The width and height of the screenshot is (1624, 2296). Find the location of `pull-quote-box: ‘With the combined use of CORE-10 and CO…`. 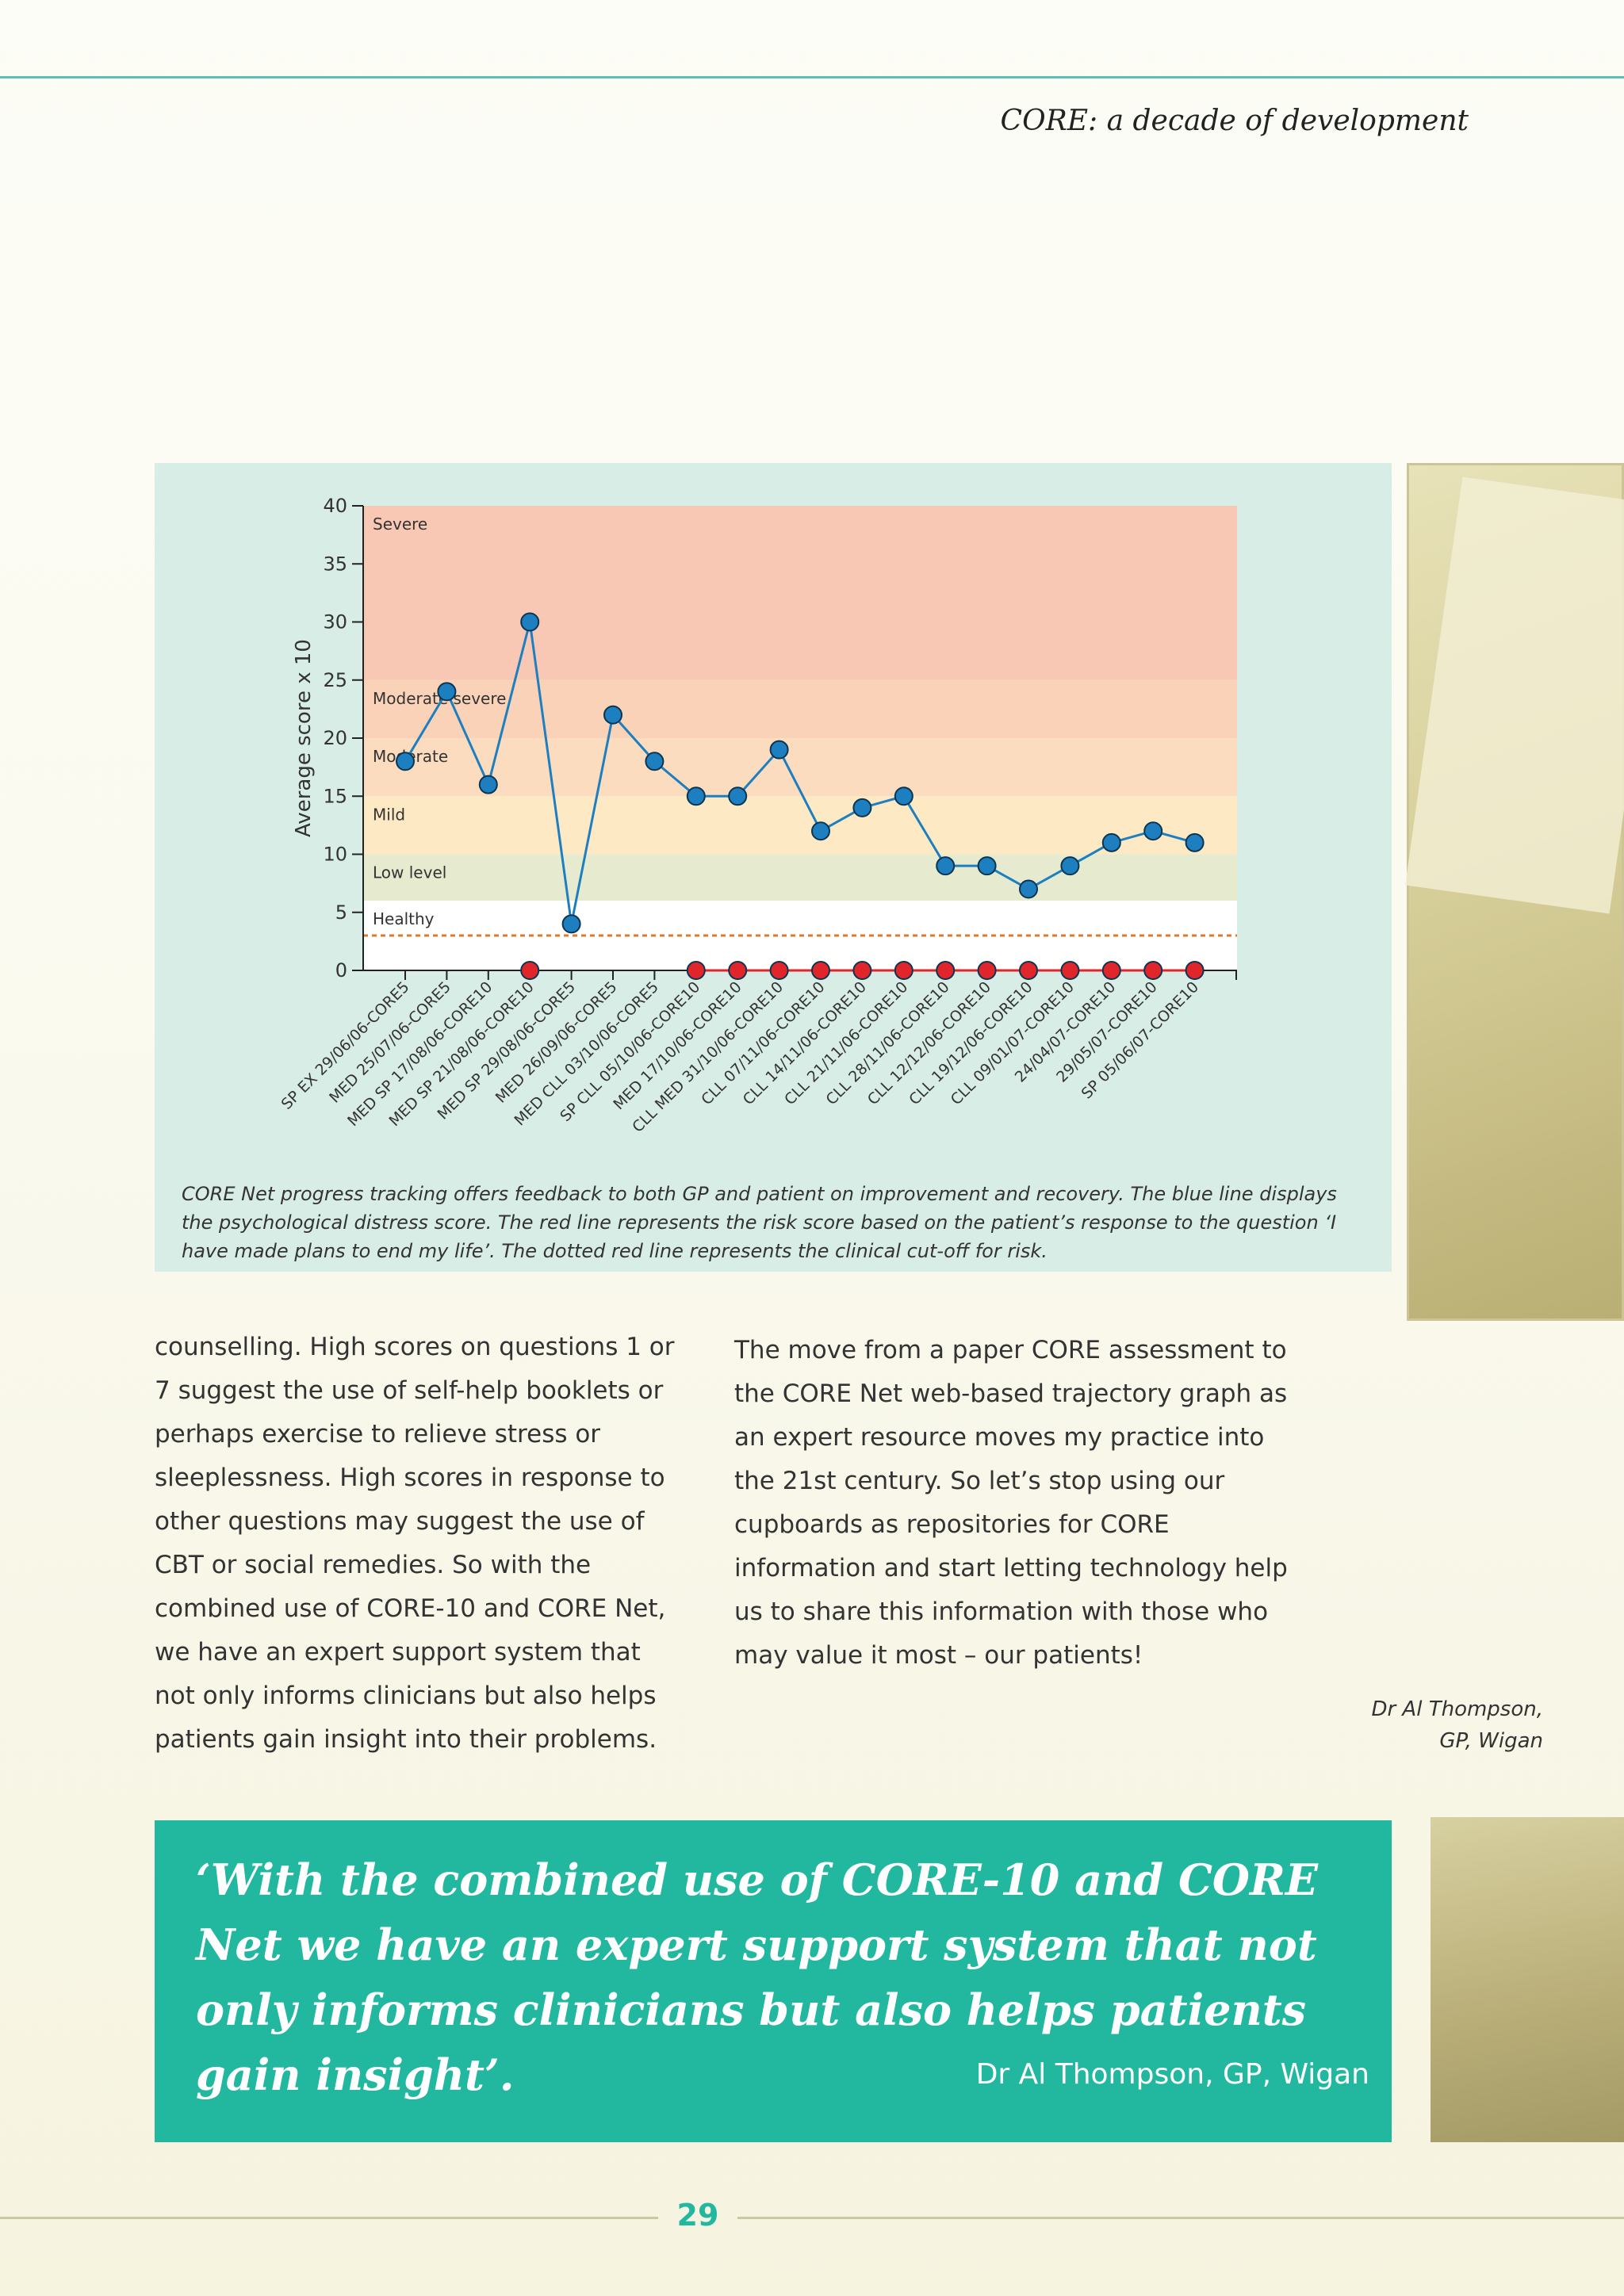

pull-quote-box: ‘With the combined use of CORE-10 and CO… is located at coordinates (773, 1981).